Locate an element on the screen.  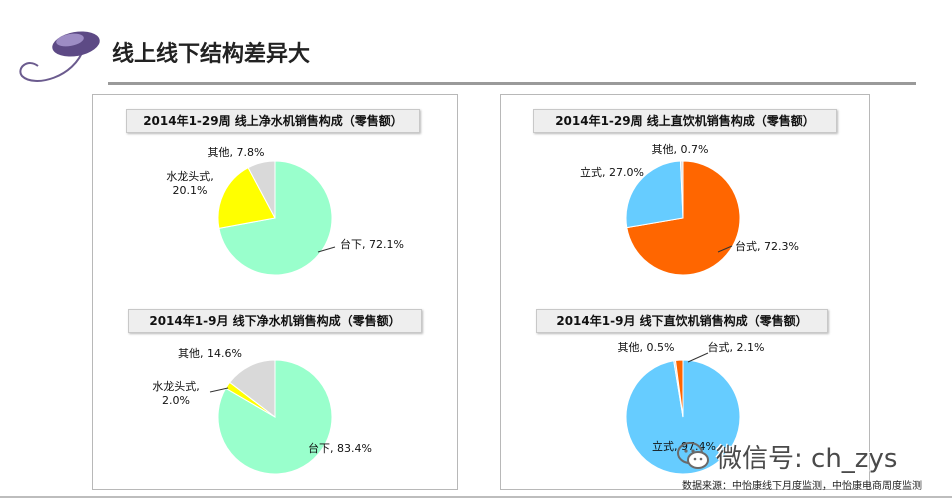
data-source-note: 数据来源：中怡康线下月度监测，中怡康电商周度监测 is located at coordinates (802, 486).